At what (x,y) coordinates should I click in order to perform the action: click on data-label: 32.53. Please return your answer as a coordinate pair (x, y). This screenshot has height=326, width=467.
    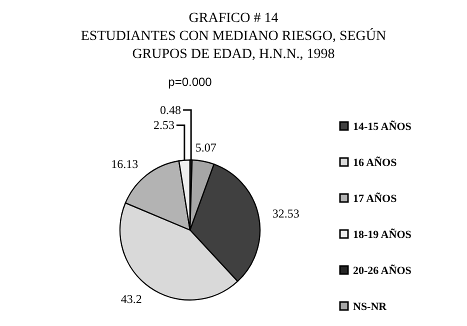
    Looking at the image, I should click on (286, 213).